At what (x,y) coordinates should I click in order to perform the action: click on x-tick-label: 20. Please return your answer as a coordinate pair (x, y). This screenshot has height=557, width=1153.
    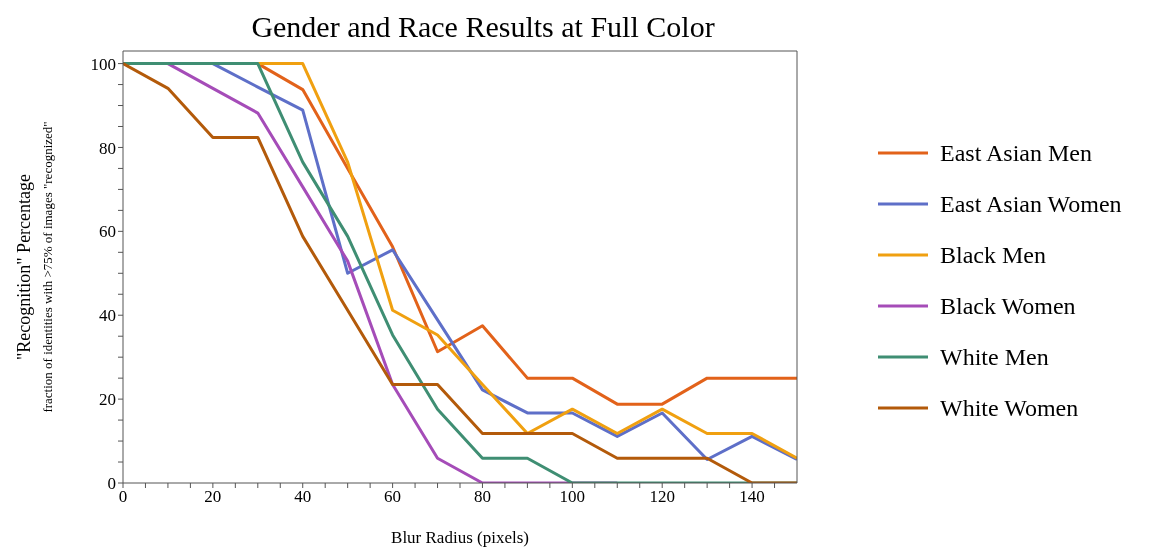
    Looking at the image, I should click on (213, 497).